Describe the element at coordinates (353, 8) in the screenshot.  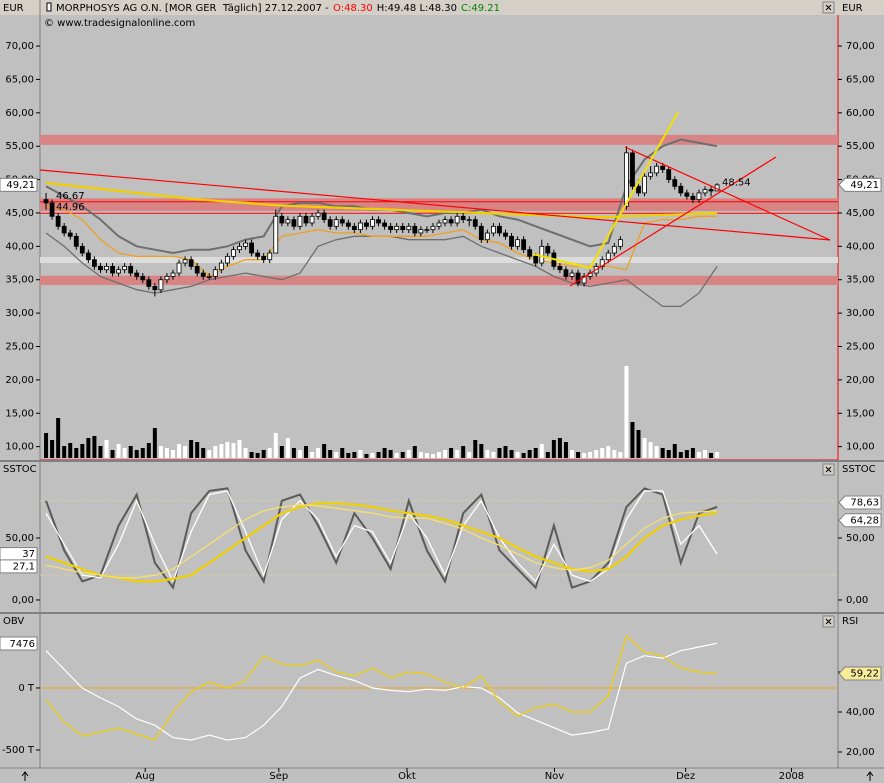
I see `quote-open: O:48.30` at that location.